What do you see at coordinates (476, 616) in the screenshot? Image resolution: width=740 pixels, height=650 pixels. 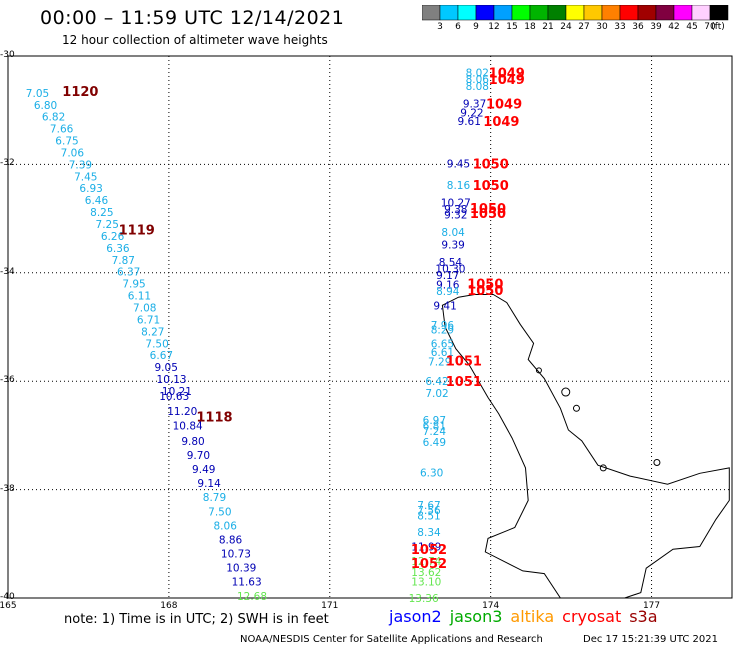 I see `legend-entry-jason3: jason3` at bounding box center [476, 616].